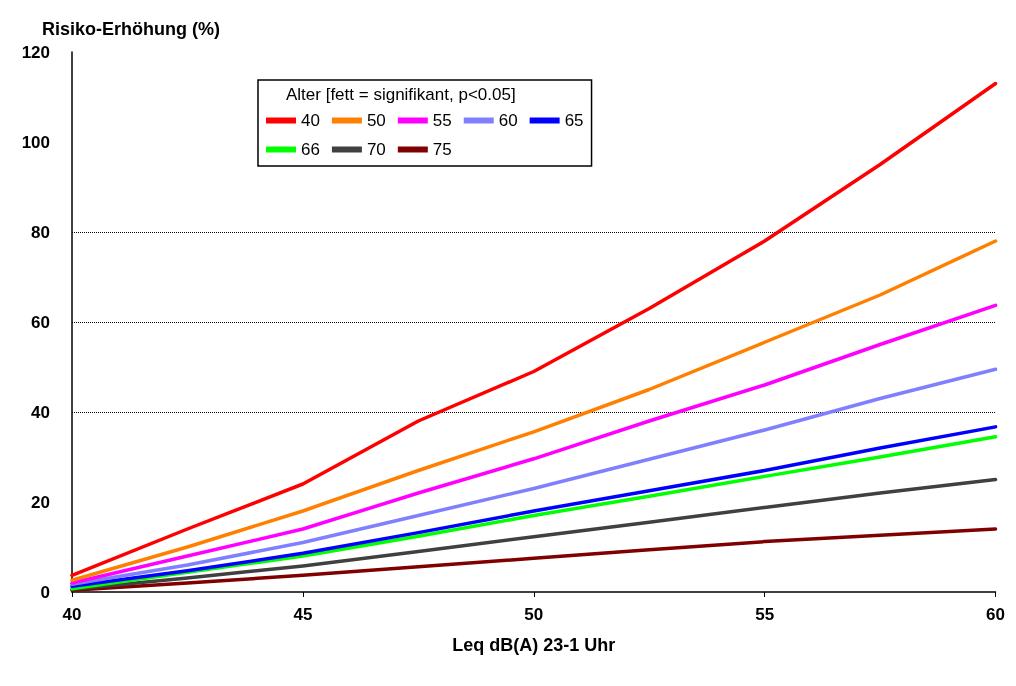 This screenshot has height=686, width=1016. I want to click on legend-label: 65, so click(574, 120).